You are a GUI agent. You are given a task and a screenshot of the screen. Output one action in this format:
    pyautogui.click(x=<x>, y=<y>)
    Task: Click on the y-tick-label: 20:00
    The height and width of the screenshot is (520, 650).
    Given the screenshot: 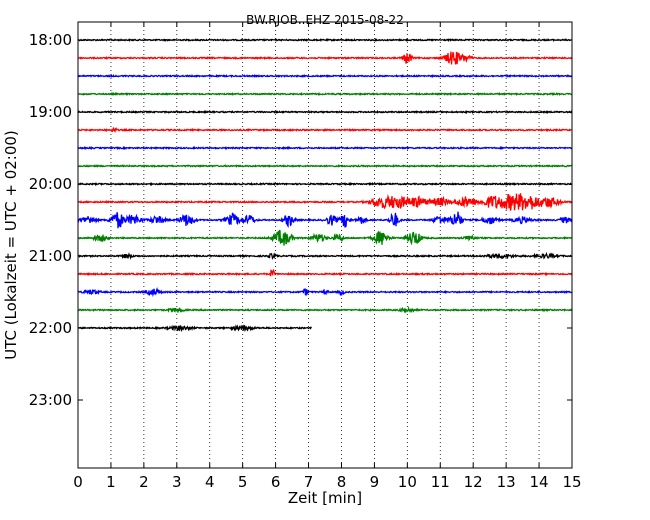 What is the action you would take?
    pyautogui.click(x=50, y=184)
    